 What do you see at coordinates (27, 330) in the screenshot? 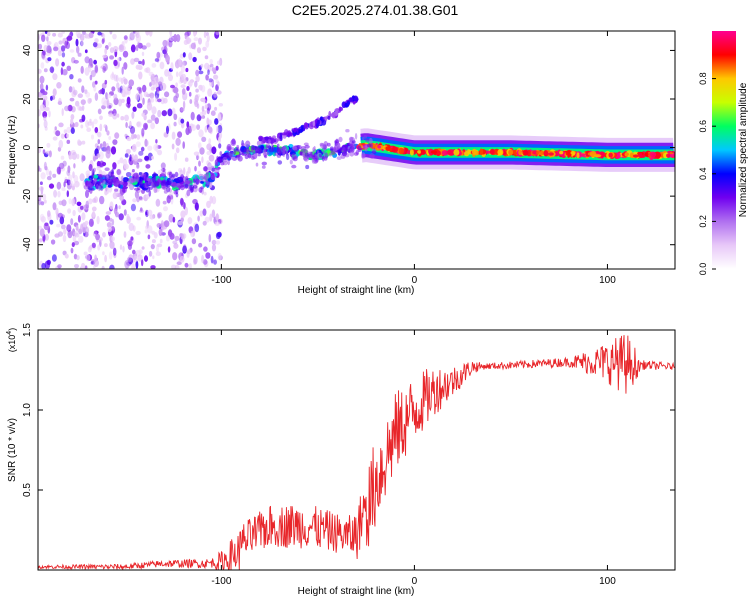
I see `snr-y-tick-label: 1.5` at bounding box center [27, 330].